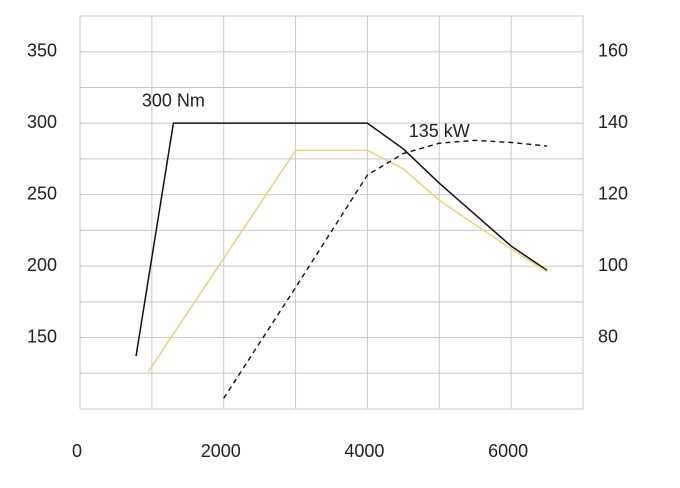 This screenshot has width=680, height=488. Describe the element at coordinates (364, 451) in the screenshot. I see `x-tick-label: 4000` at that location.